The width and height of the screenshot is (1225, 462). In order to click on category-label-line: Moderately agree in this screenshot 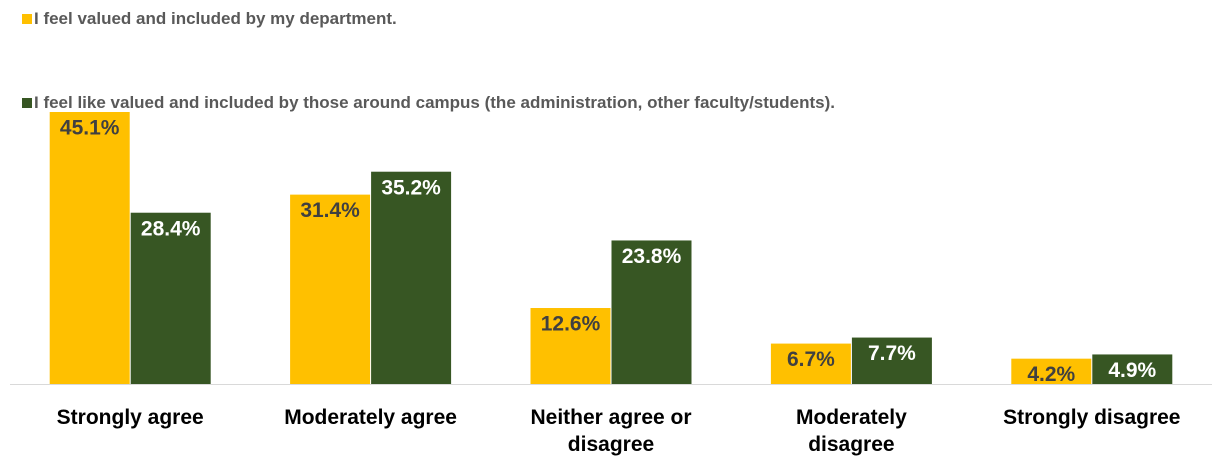, I will do `click(370, 417)`.